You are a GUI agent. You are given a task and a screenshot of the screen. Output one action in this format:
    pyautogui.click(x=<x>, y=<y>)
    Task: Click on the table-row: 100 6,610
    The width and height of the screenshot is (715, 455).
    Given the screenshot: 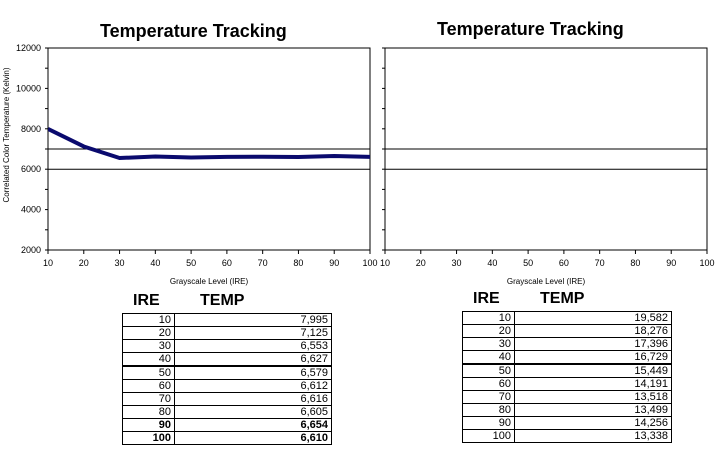 What is the action you would take?
    pyautogui.click(x=227, y=438)
    